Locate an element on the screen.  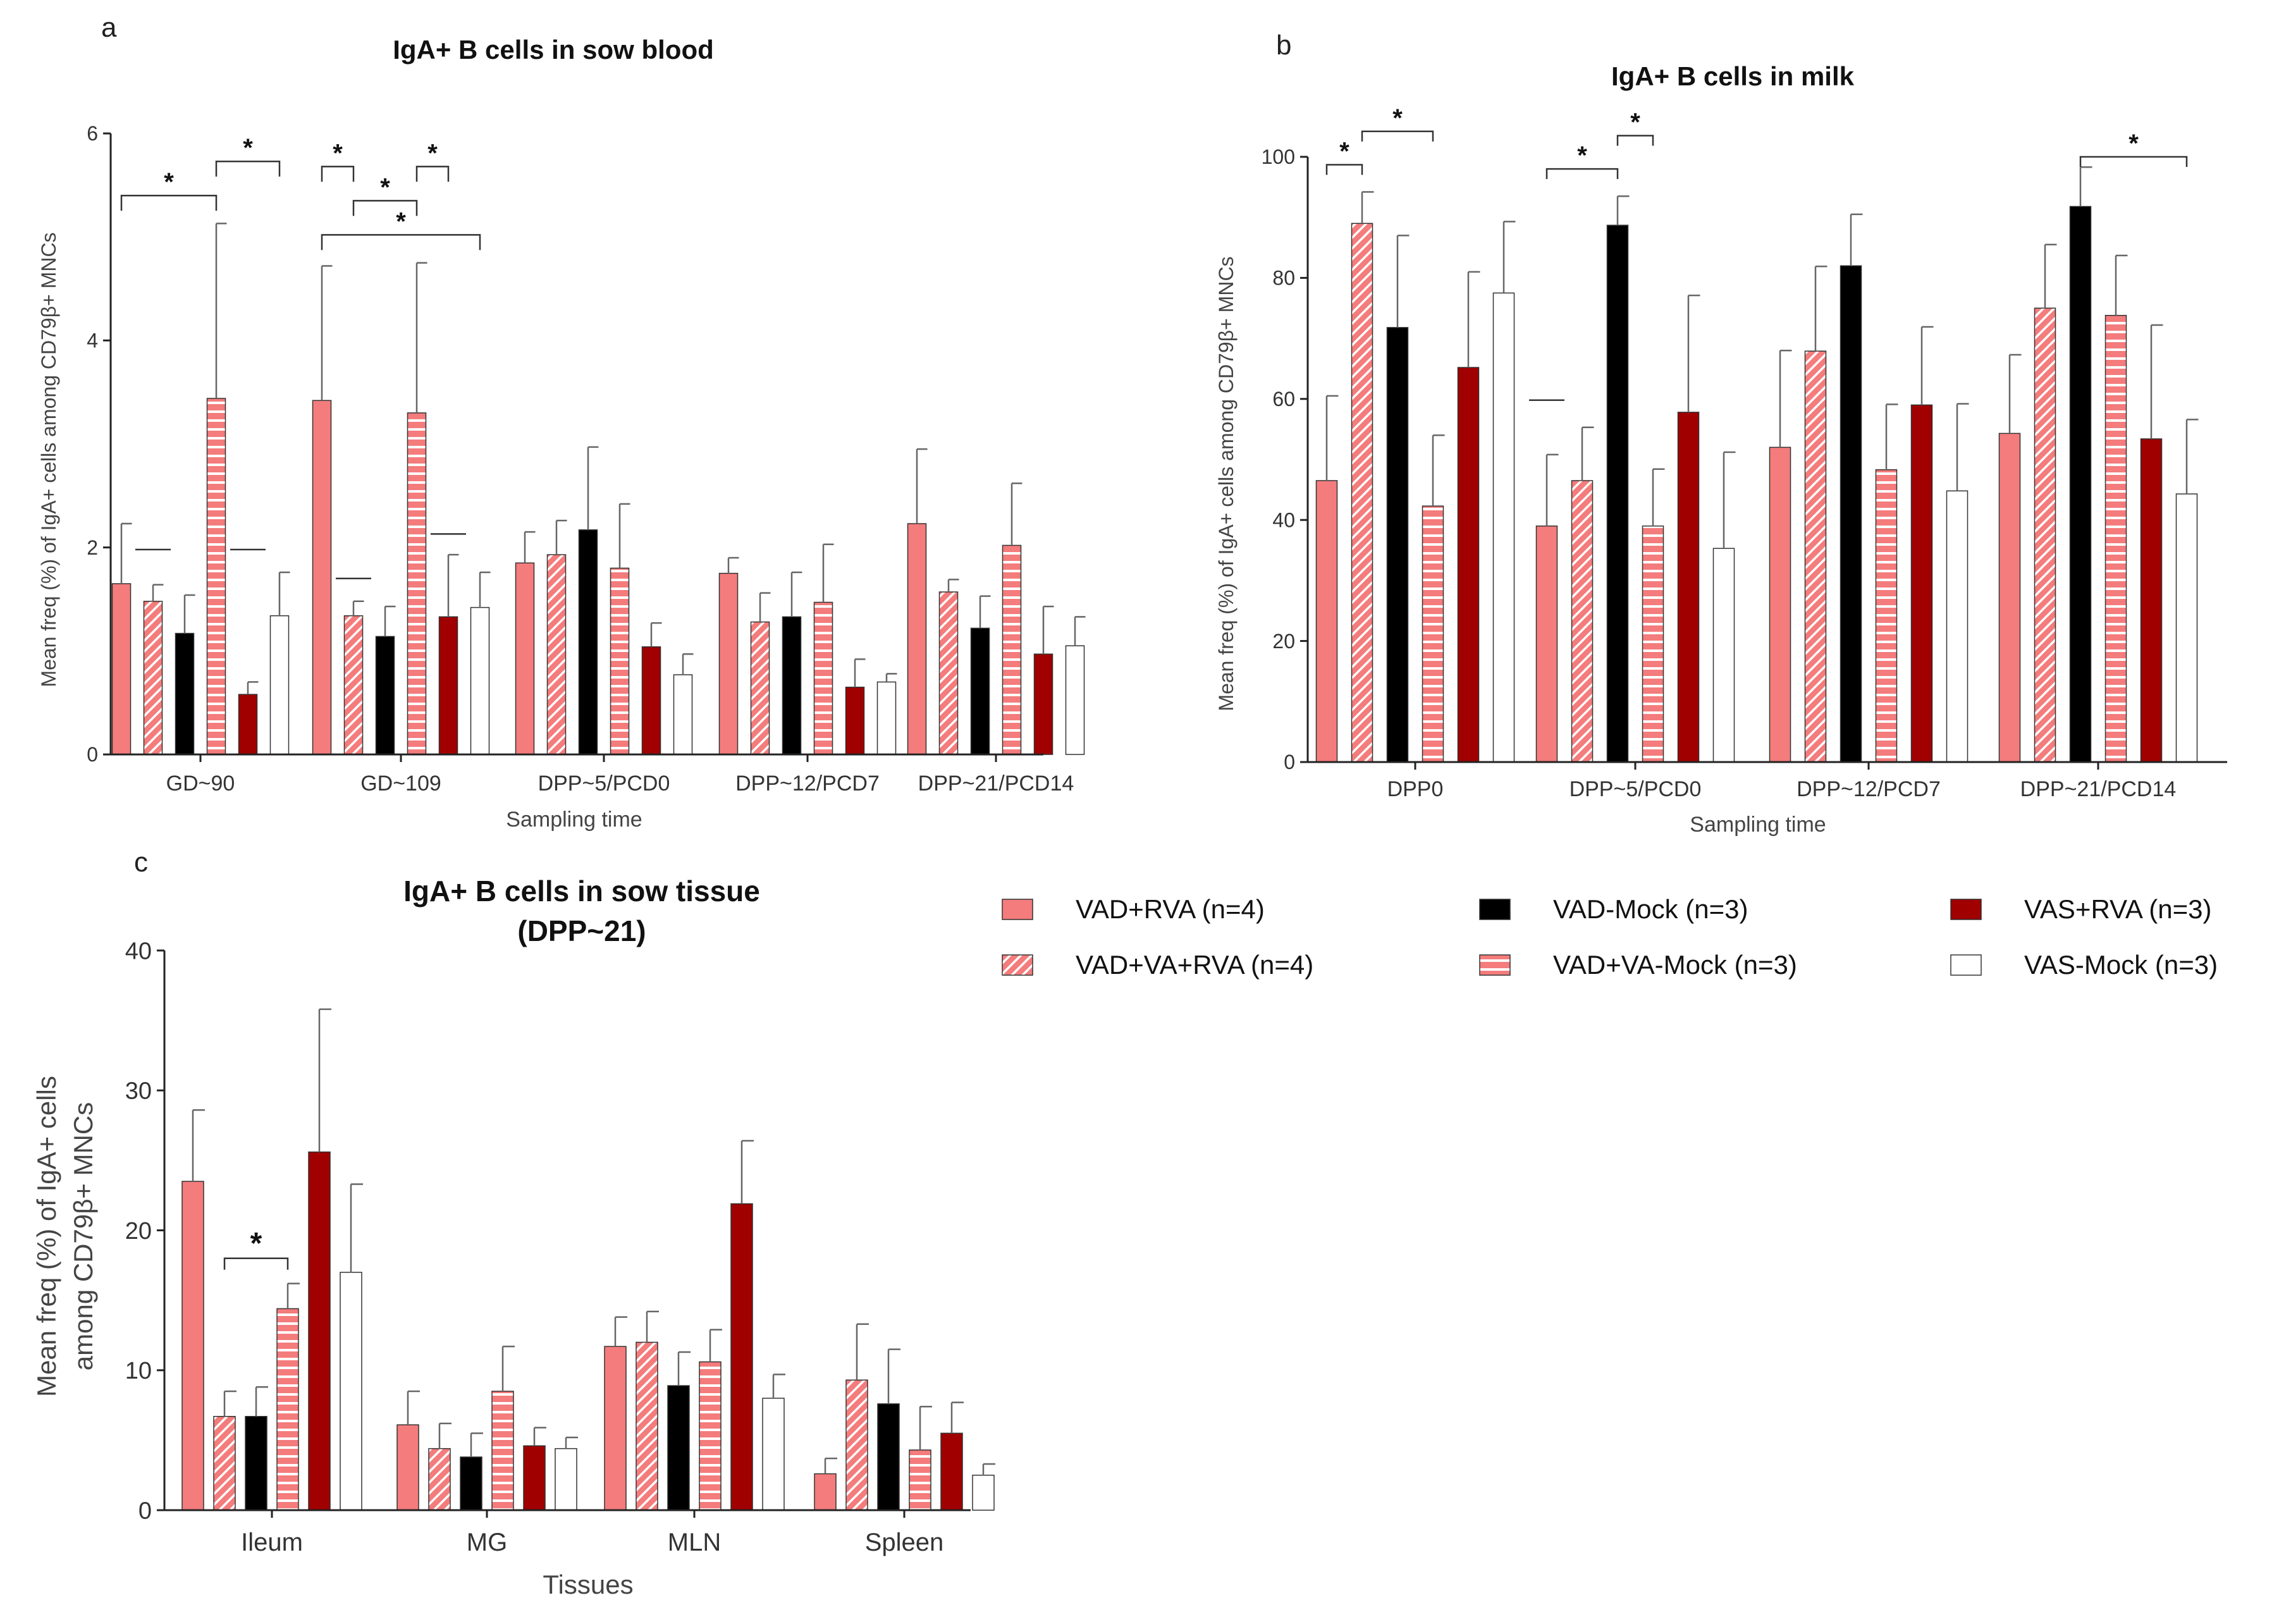
panel-c-significance: * is located at coordinates (256, 1248).